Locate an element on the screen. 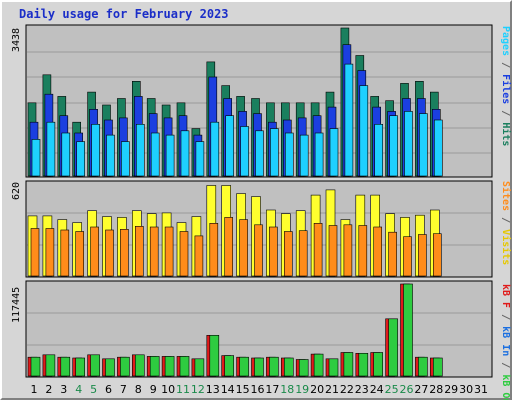 Image resolution: width=512 pixels, height=400 pixels. day-label-9: 9 is located at coordinates (153, 389).